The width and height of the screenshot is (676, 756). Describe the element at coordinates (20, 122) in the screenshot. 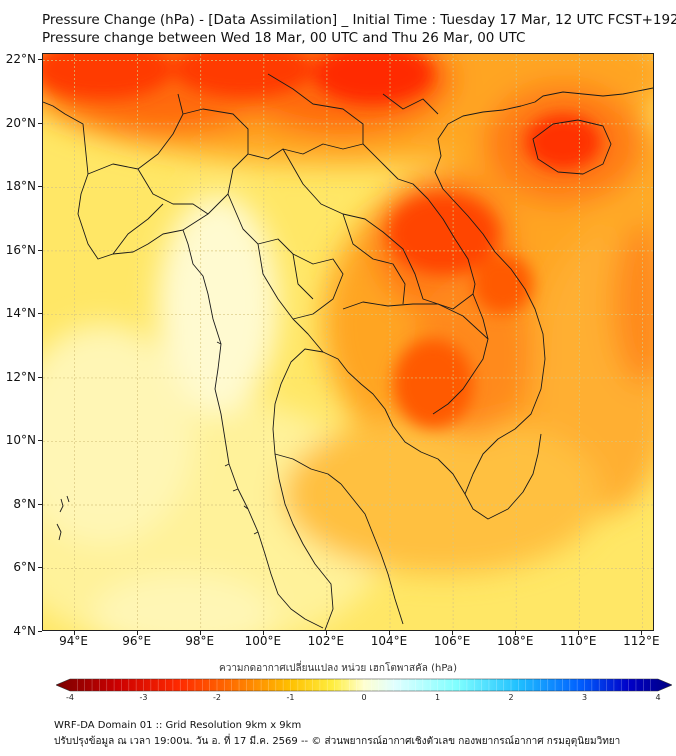

I see `latitude-label: 20°N` at that location.